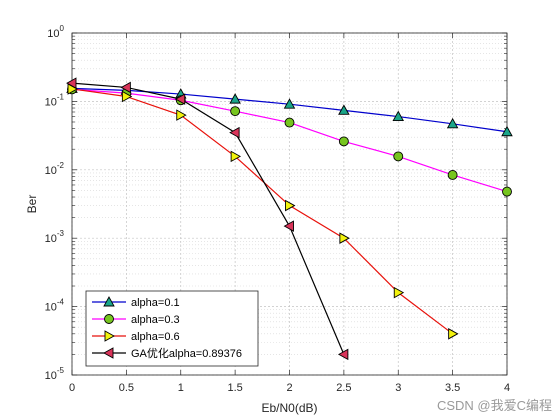 The width and height of the screenshot is (560, 420). I want to click on watermark-text: CSDN @我爱C编程, so click(494, 405).